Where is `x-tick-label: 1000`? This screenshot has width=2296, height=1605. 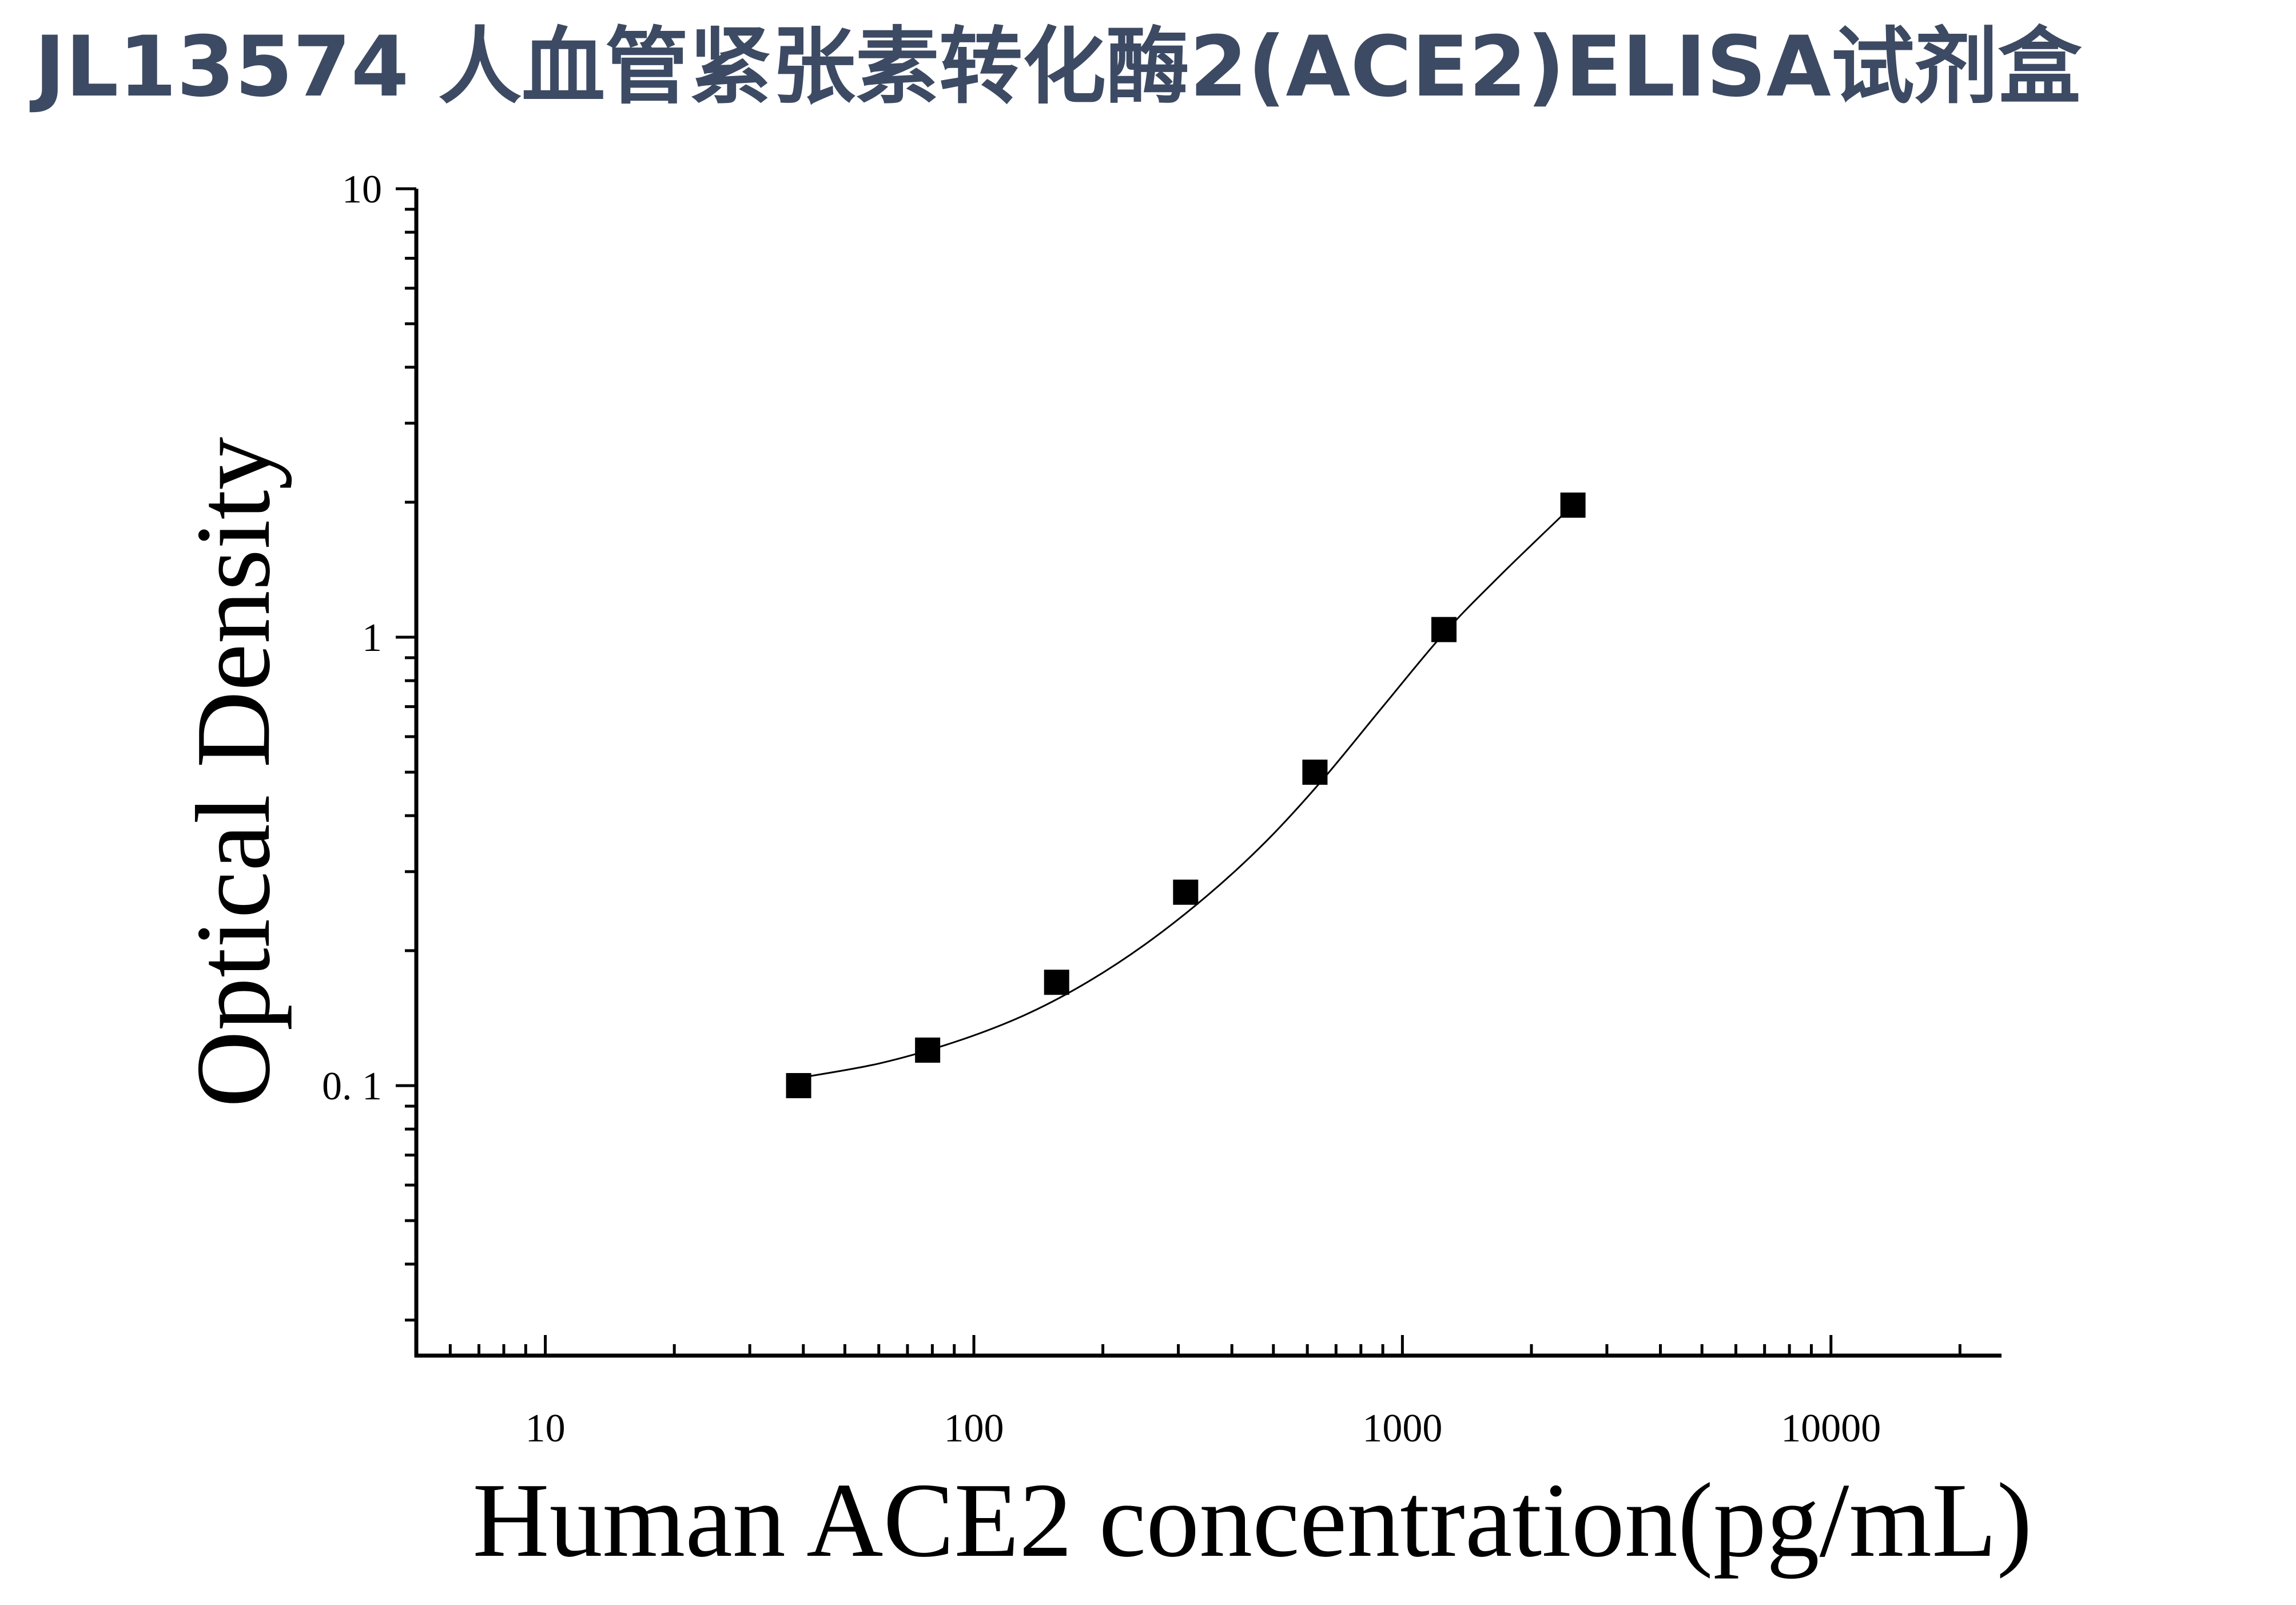
x-tick-label: 1000 is located at coordinates (1402, 1429).